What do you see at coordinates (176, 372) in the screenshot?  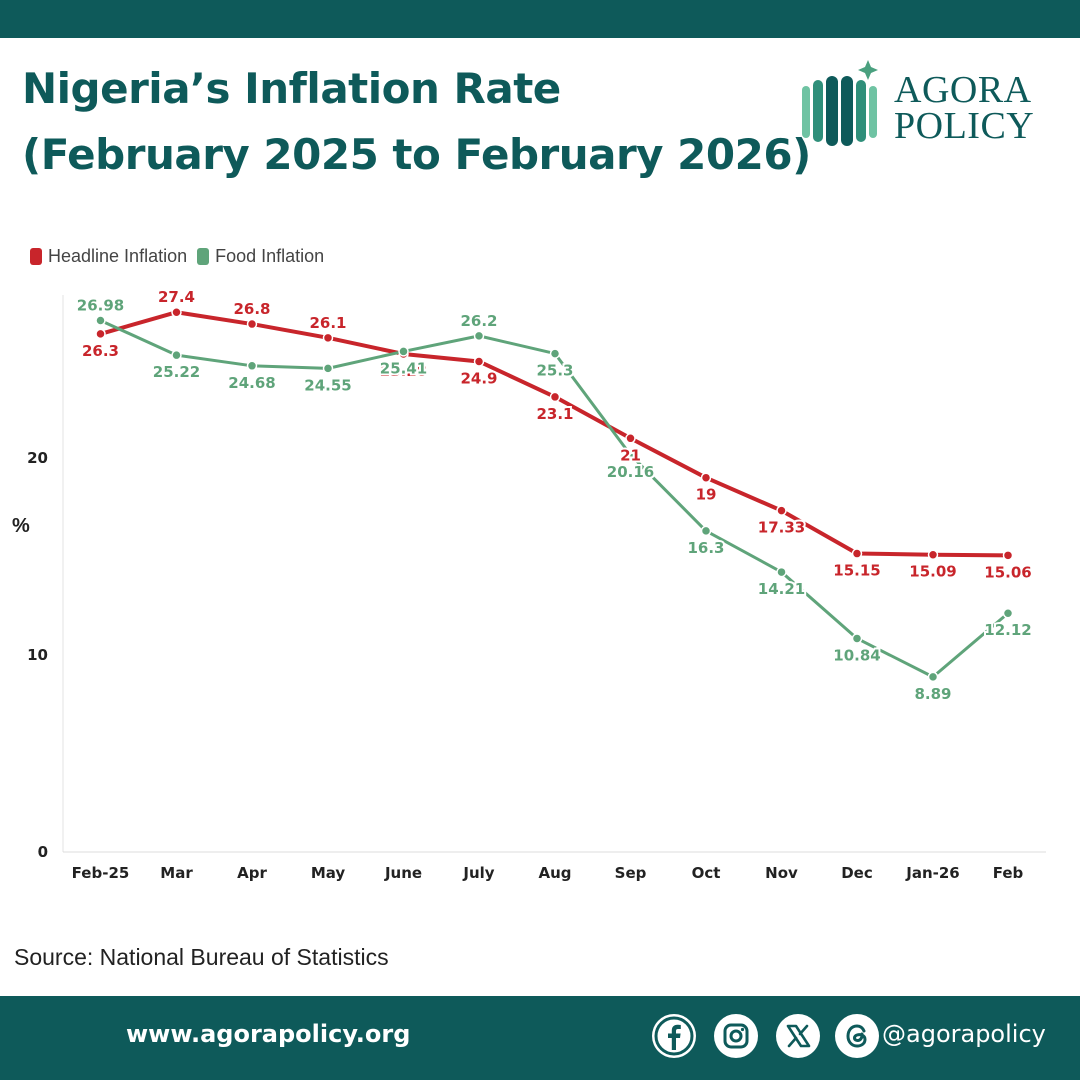 I see `data-label: 25.22` at bounding box center [176, 372].